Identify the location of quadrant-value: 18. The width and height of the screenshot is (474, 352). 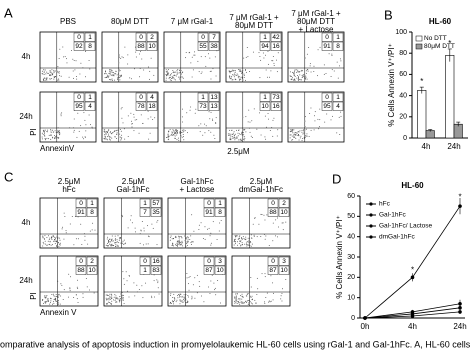
(152, 106).